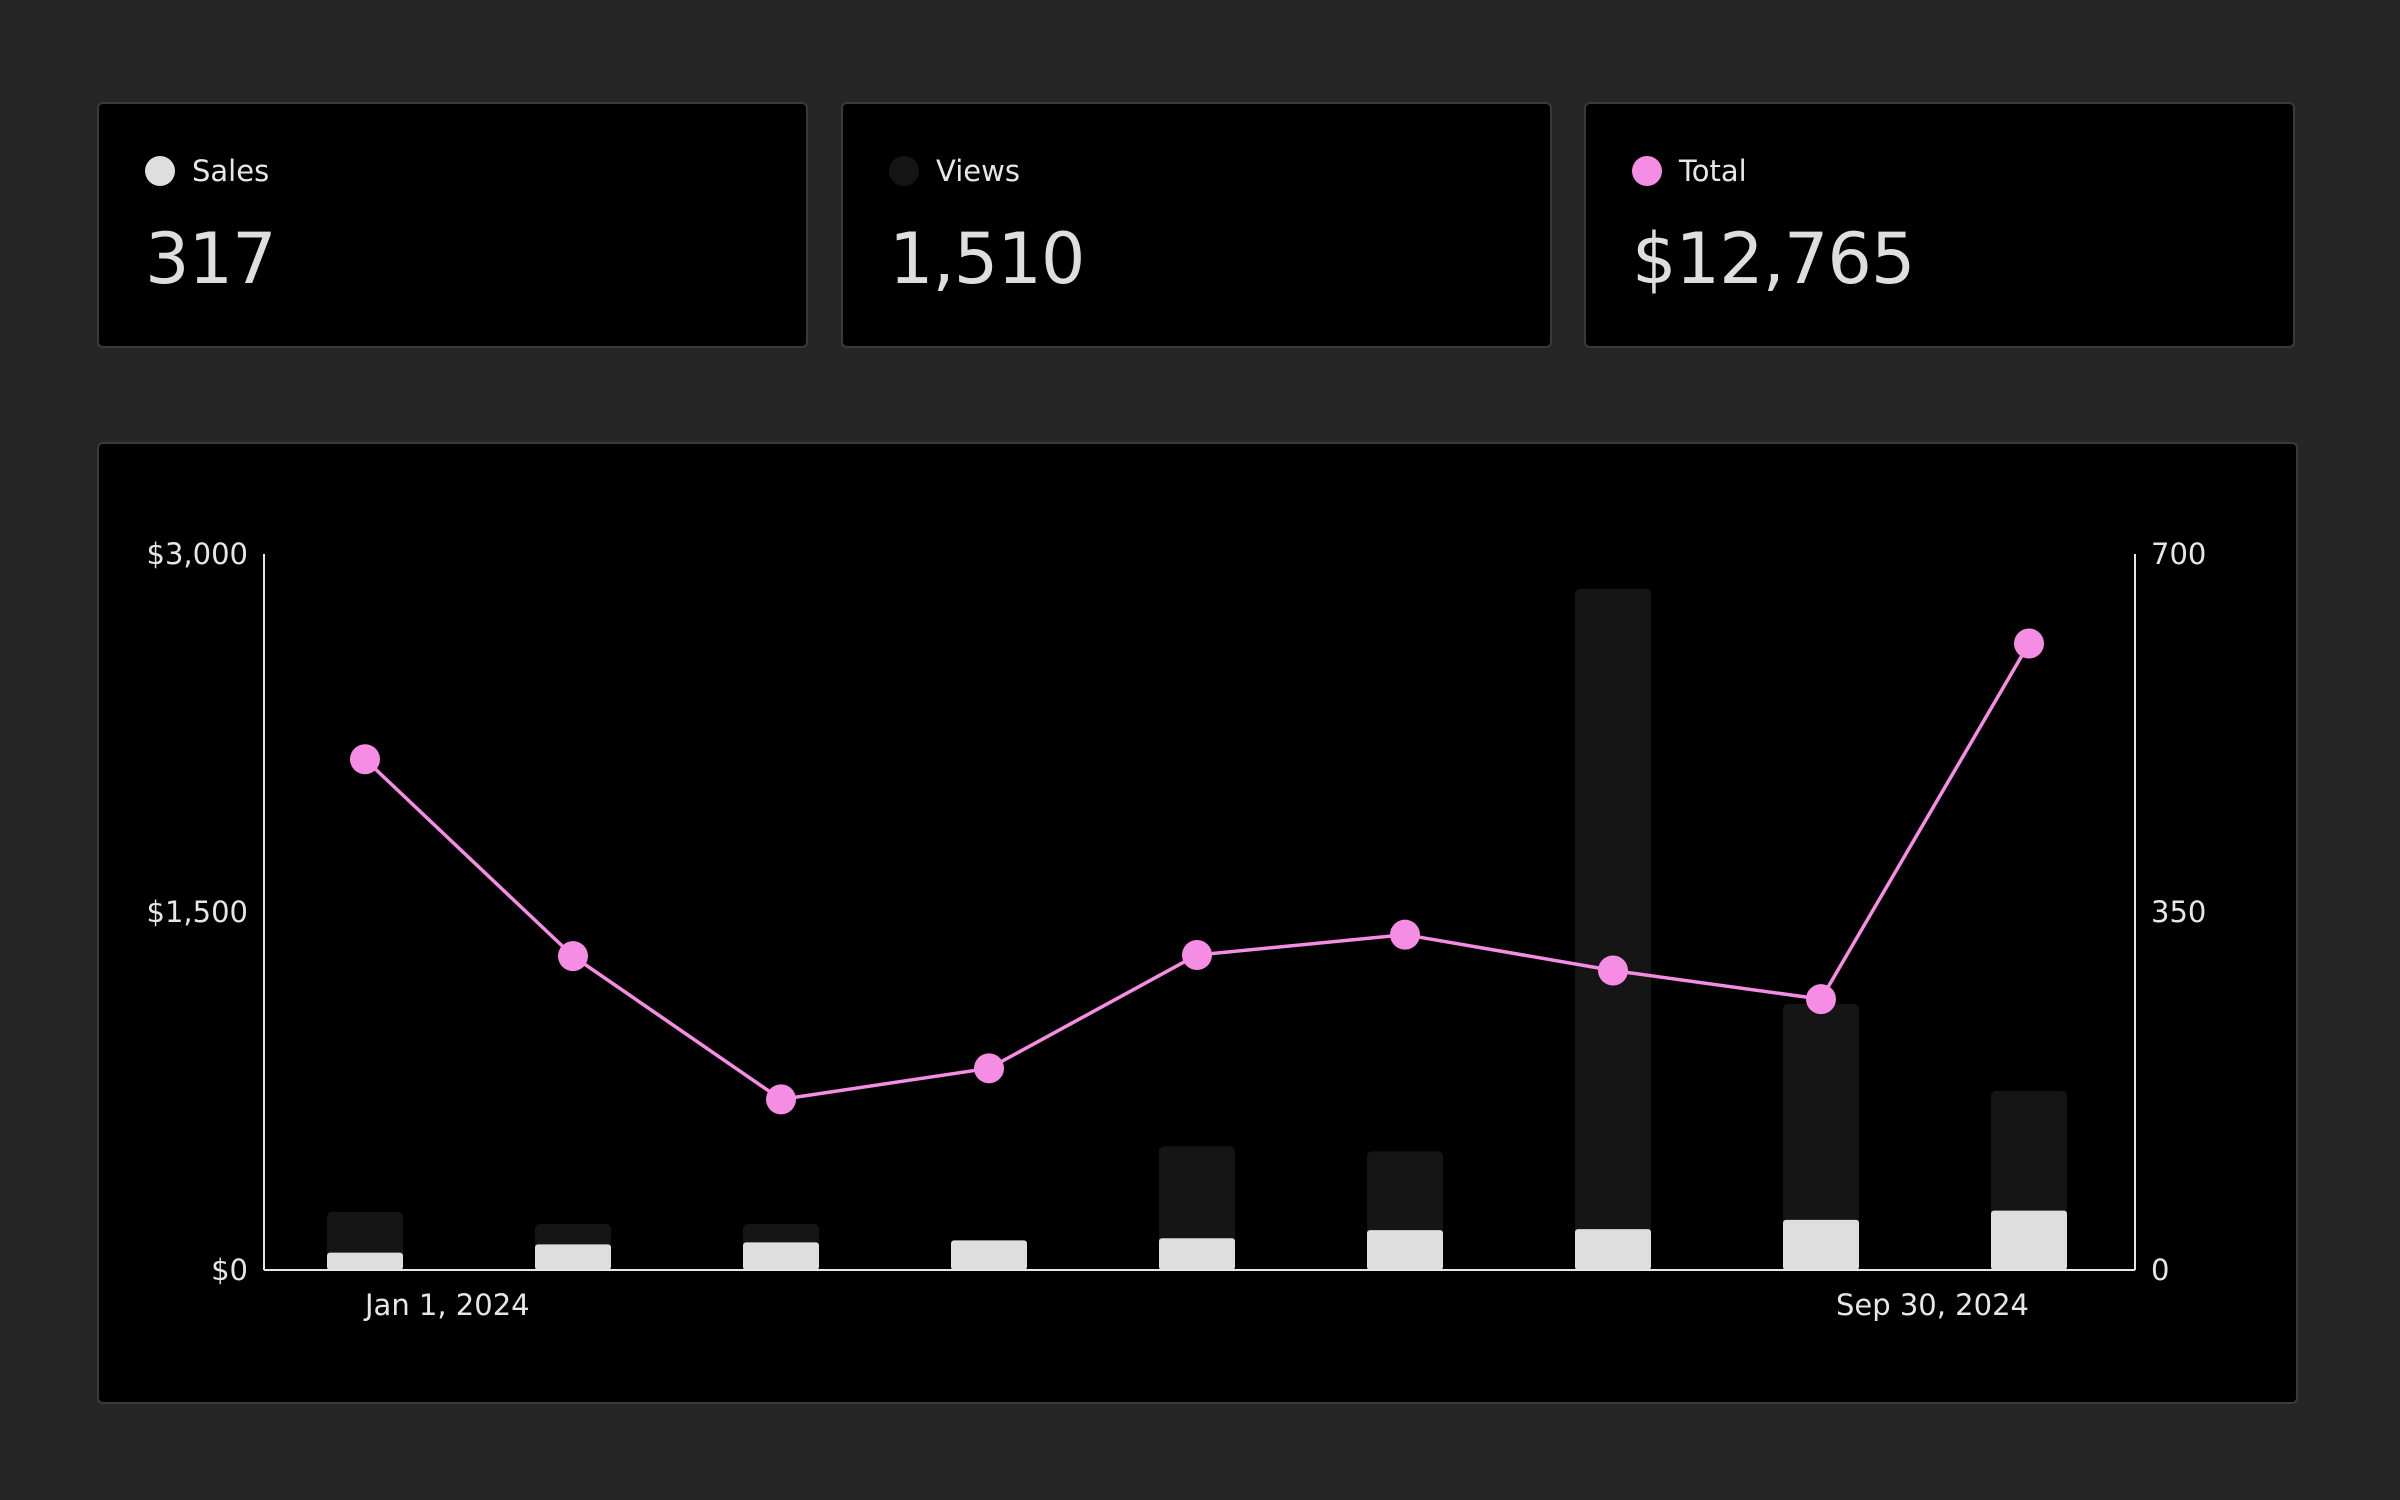 The height and width of the screenshot is (1500, 2400). Describe the element at coordinates (211, 259) in the screenshot. I see `sales-stat-value: 317` at that location.